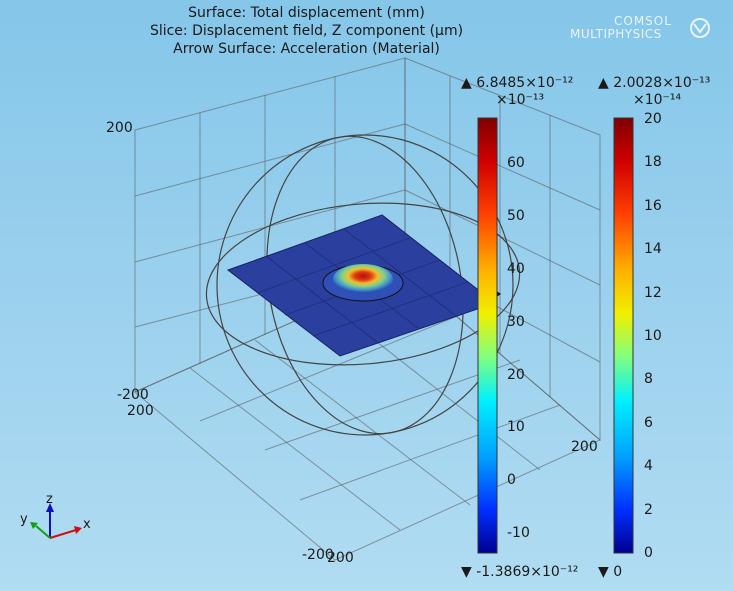 This screenshot has width=733, height=591. I want to click on colorbar1-scale: ×10⁻¹³, so click(520, 100).